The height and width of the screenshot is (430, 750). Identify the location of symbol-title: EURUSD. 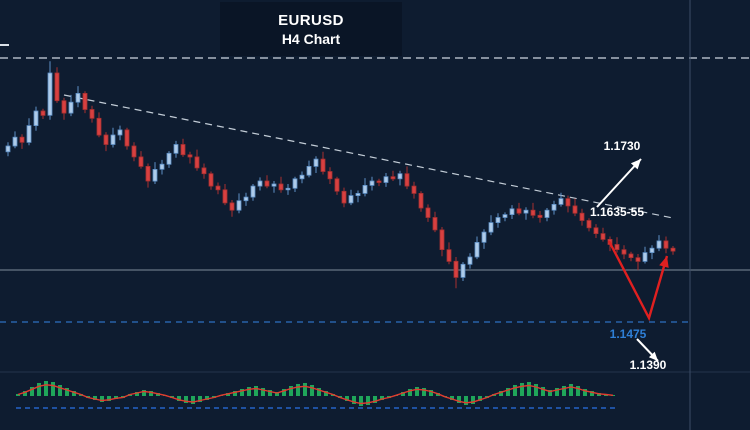
(311, 20).